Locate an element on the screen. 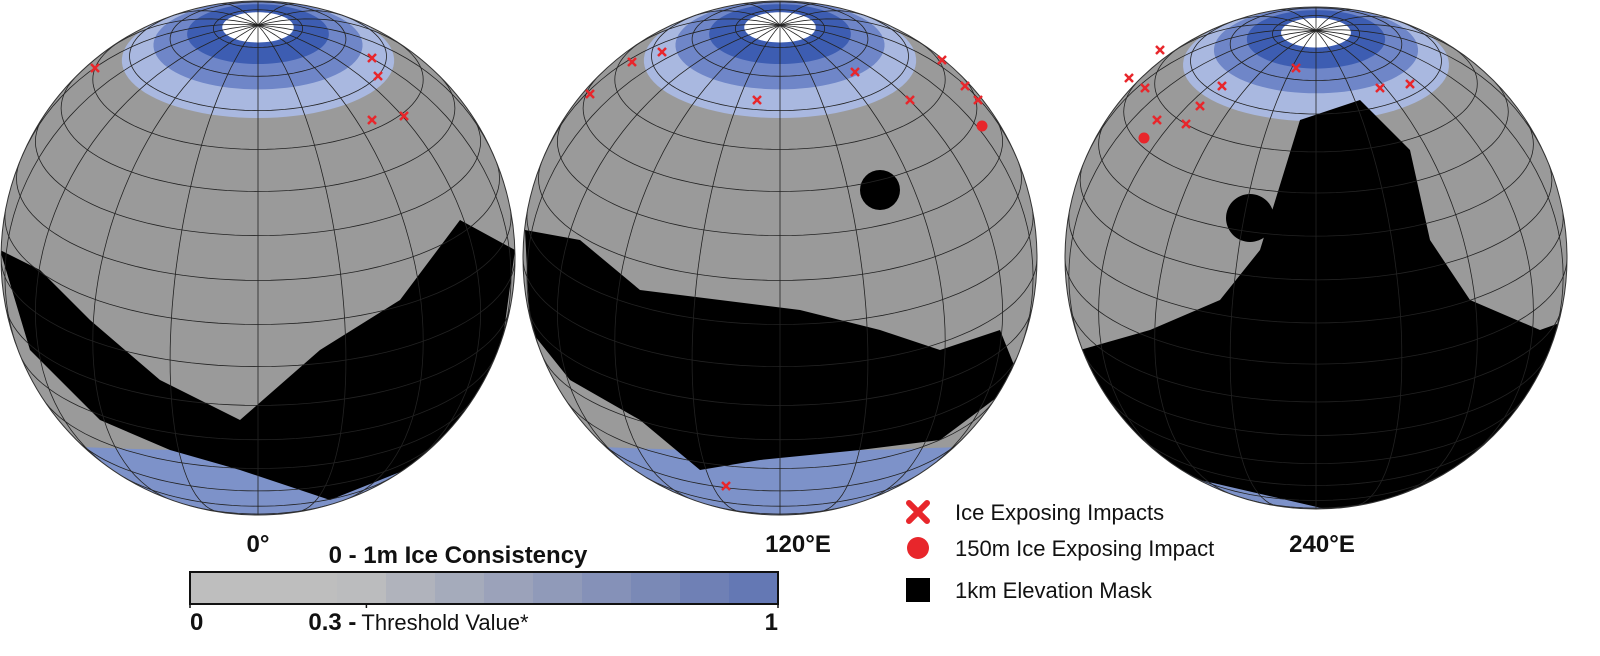 Image resolution: width=1600 pixels, height=656 pixels. impact-150m is located at coordinates (982, 126).